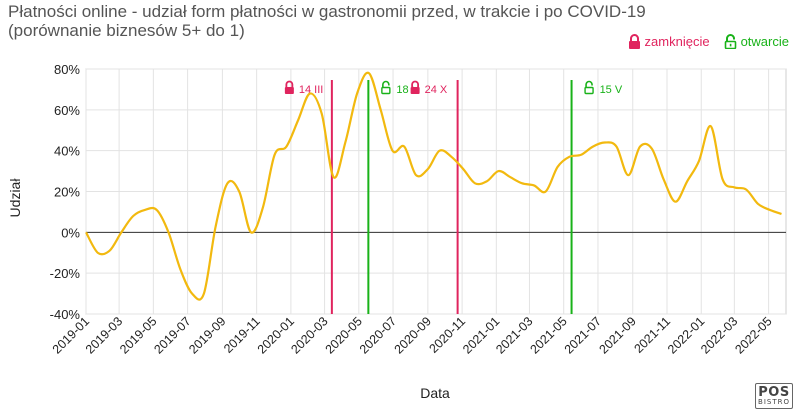 The height and width of the screenshot is (415, 803). I want to click on y-tick-label: -20%, so click(65, 273).